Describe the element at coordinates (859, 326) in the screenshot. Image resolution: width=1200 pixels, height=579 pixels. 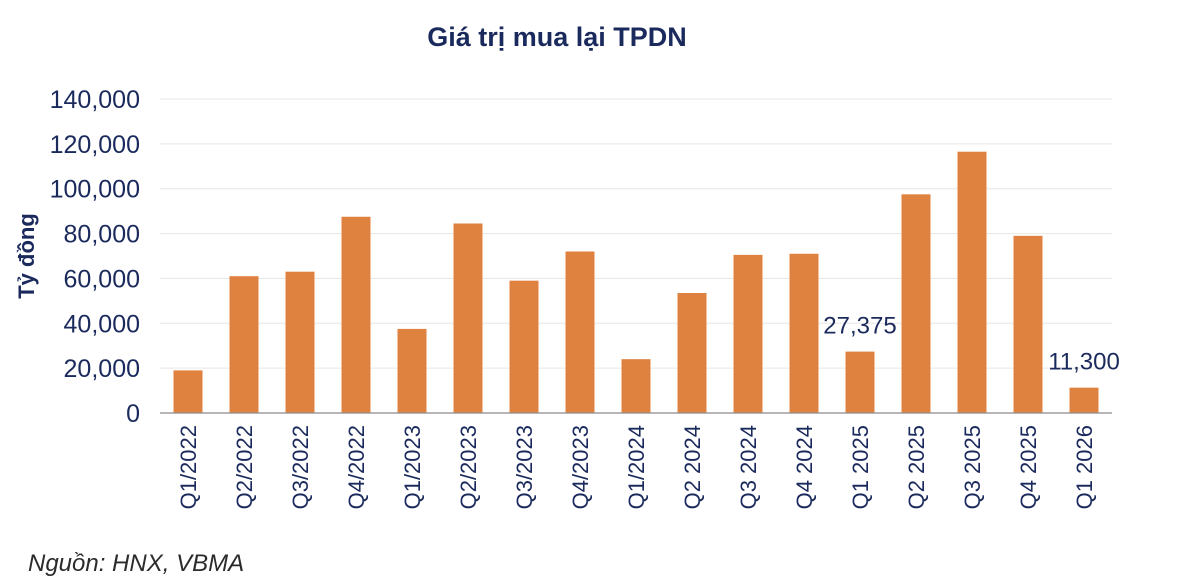
I see `data-label: 27,375` at that location.